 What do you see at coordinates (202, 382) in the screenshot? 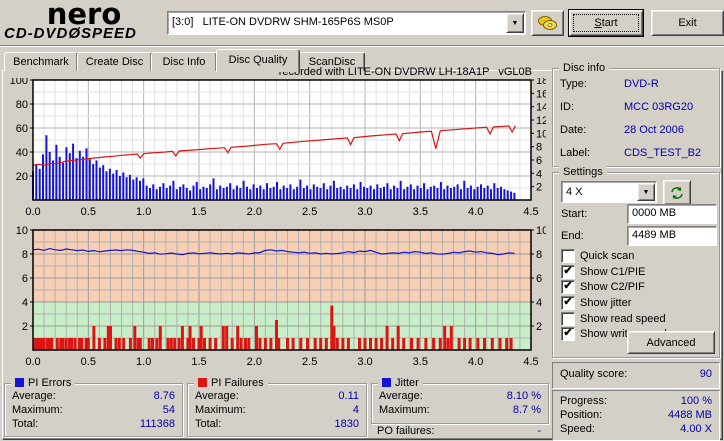
I see `red-square-icon` at bounding box center [202, 382].